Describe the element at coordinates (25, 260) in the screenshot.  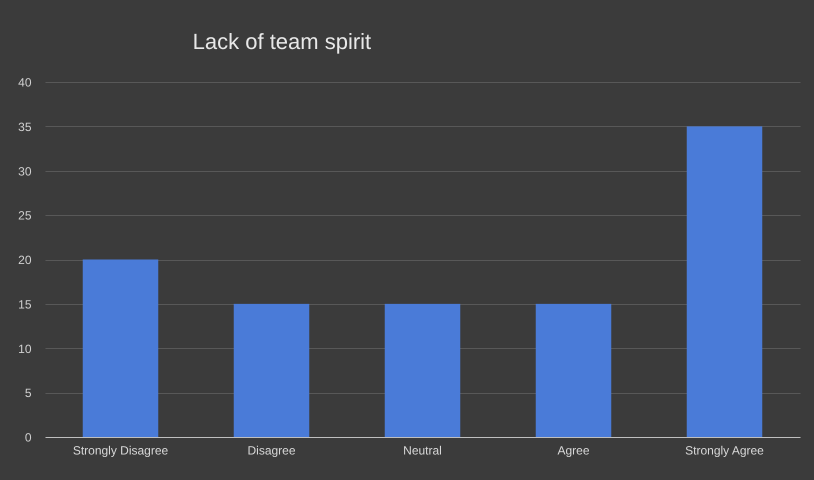
I see `y-tick-label: 20` at that location.